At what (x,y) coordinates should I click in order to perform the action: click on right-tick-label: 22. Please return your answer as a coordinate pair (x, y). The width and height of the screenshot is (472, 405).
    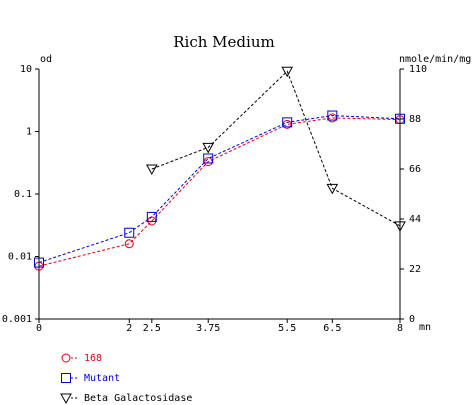
    Looking at the image, I should click on (415, 269).